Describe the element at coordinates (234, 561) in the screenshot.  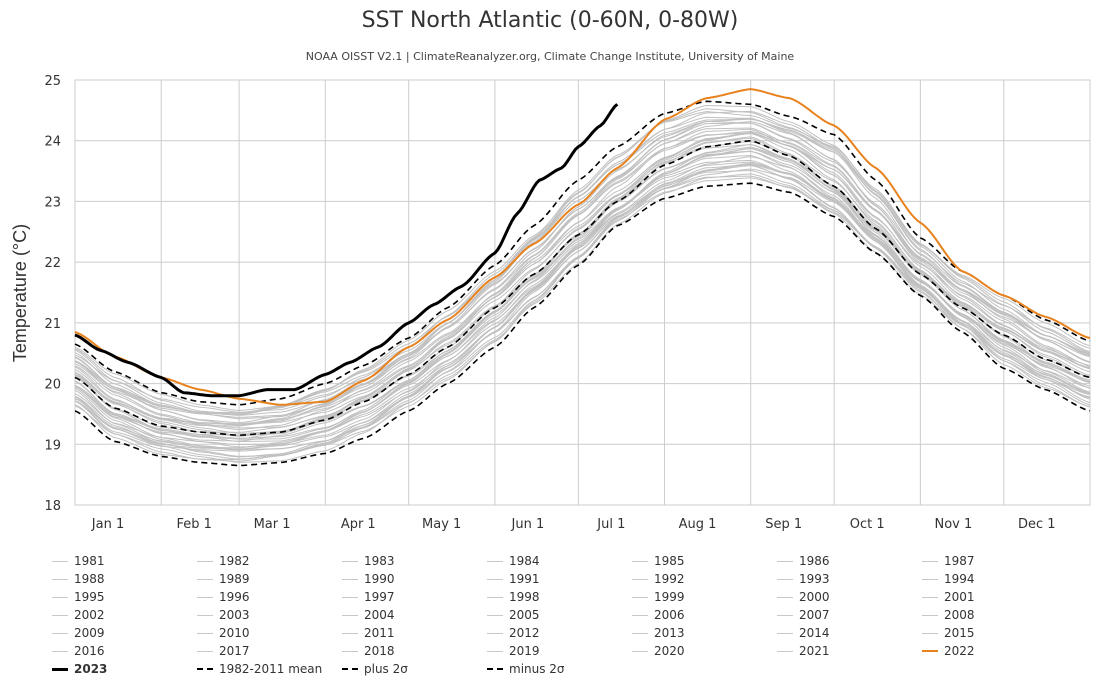
I see `legend-label: 1982` at that location.